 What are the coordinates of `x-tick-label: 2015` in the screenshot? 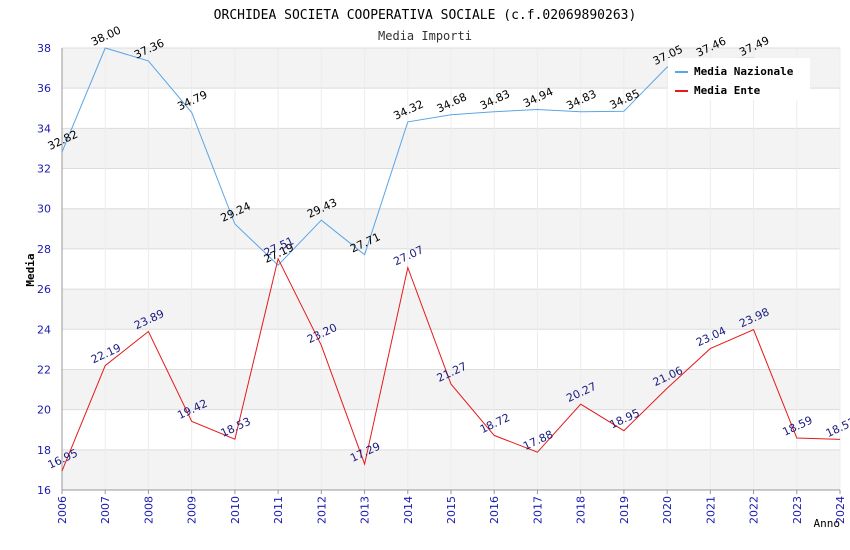 It's located at (451, 510).